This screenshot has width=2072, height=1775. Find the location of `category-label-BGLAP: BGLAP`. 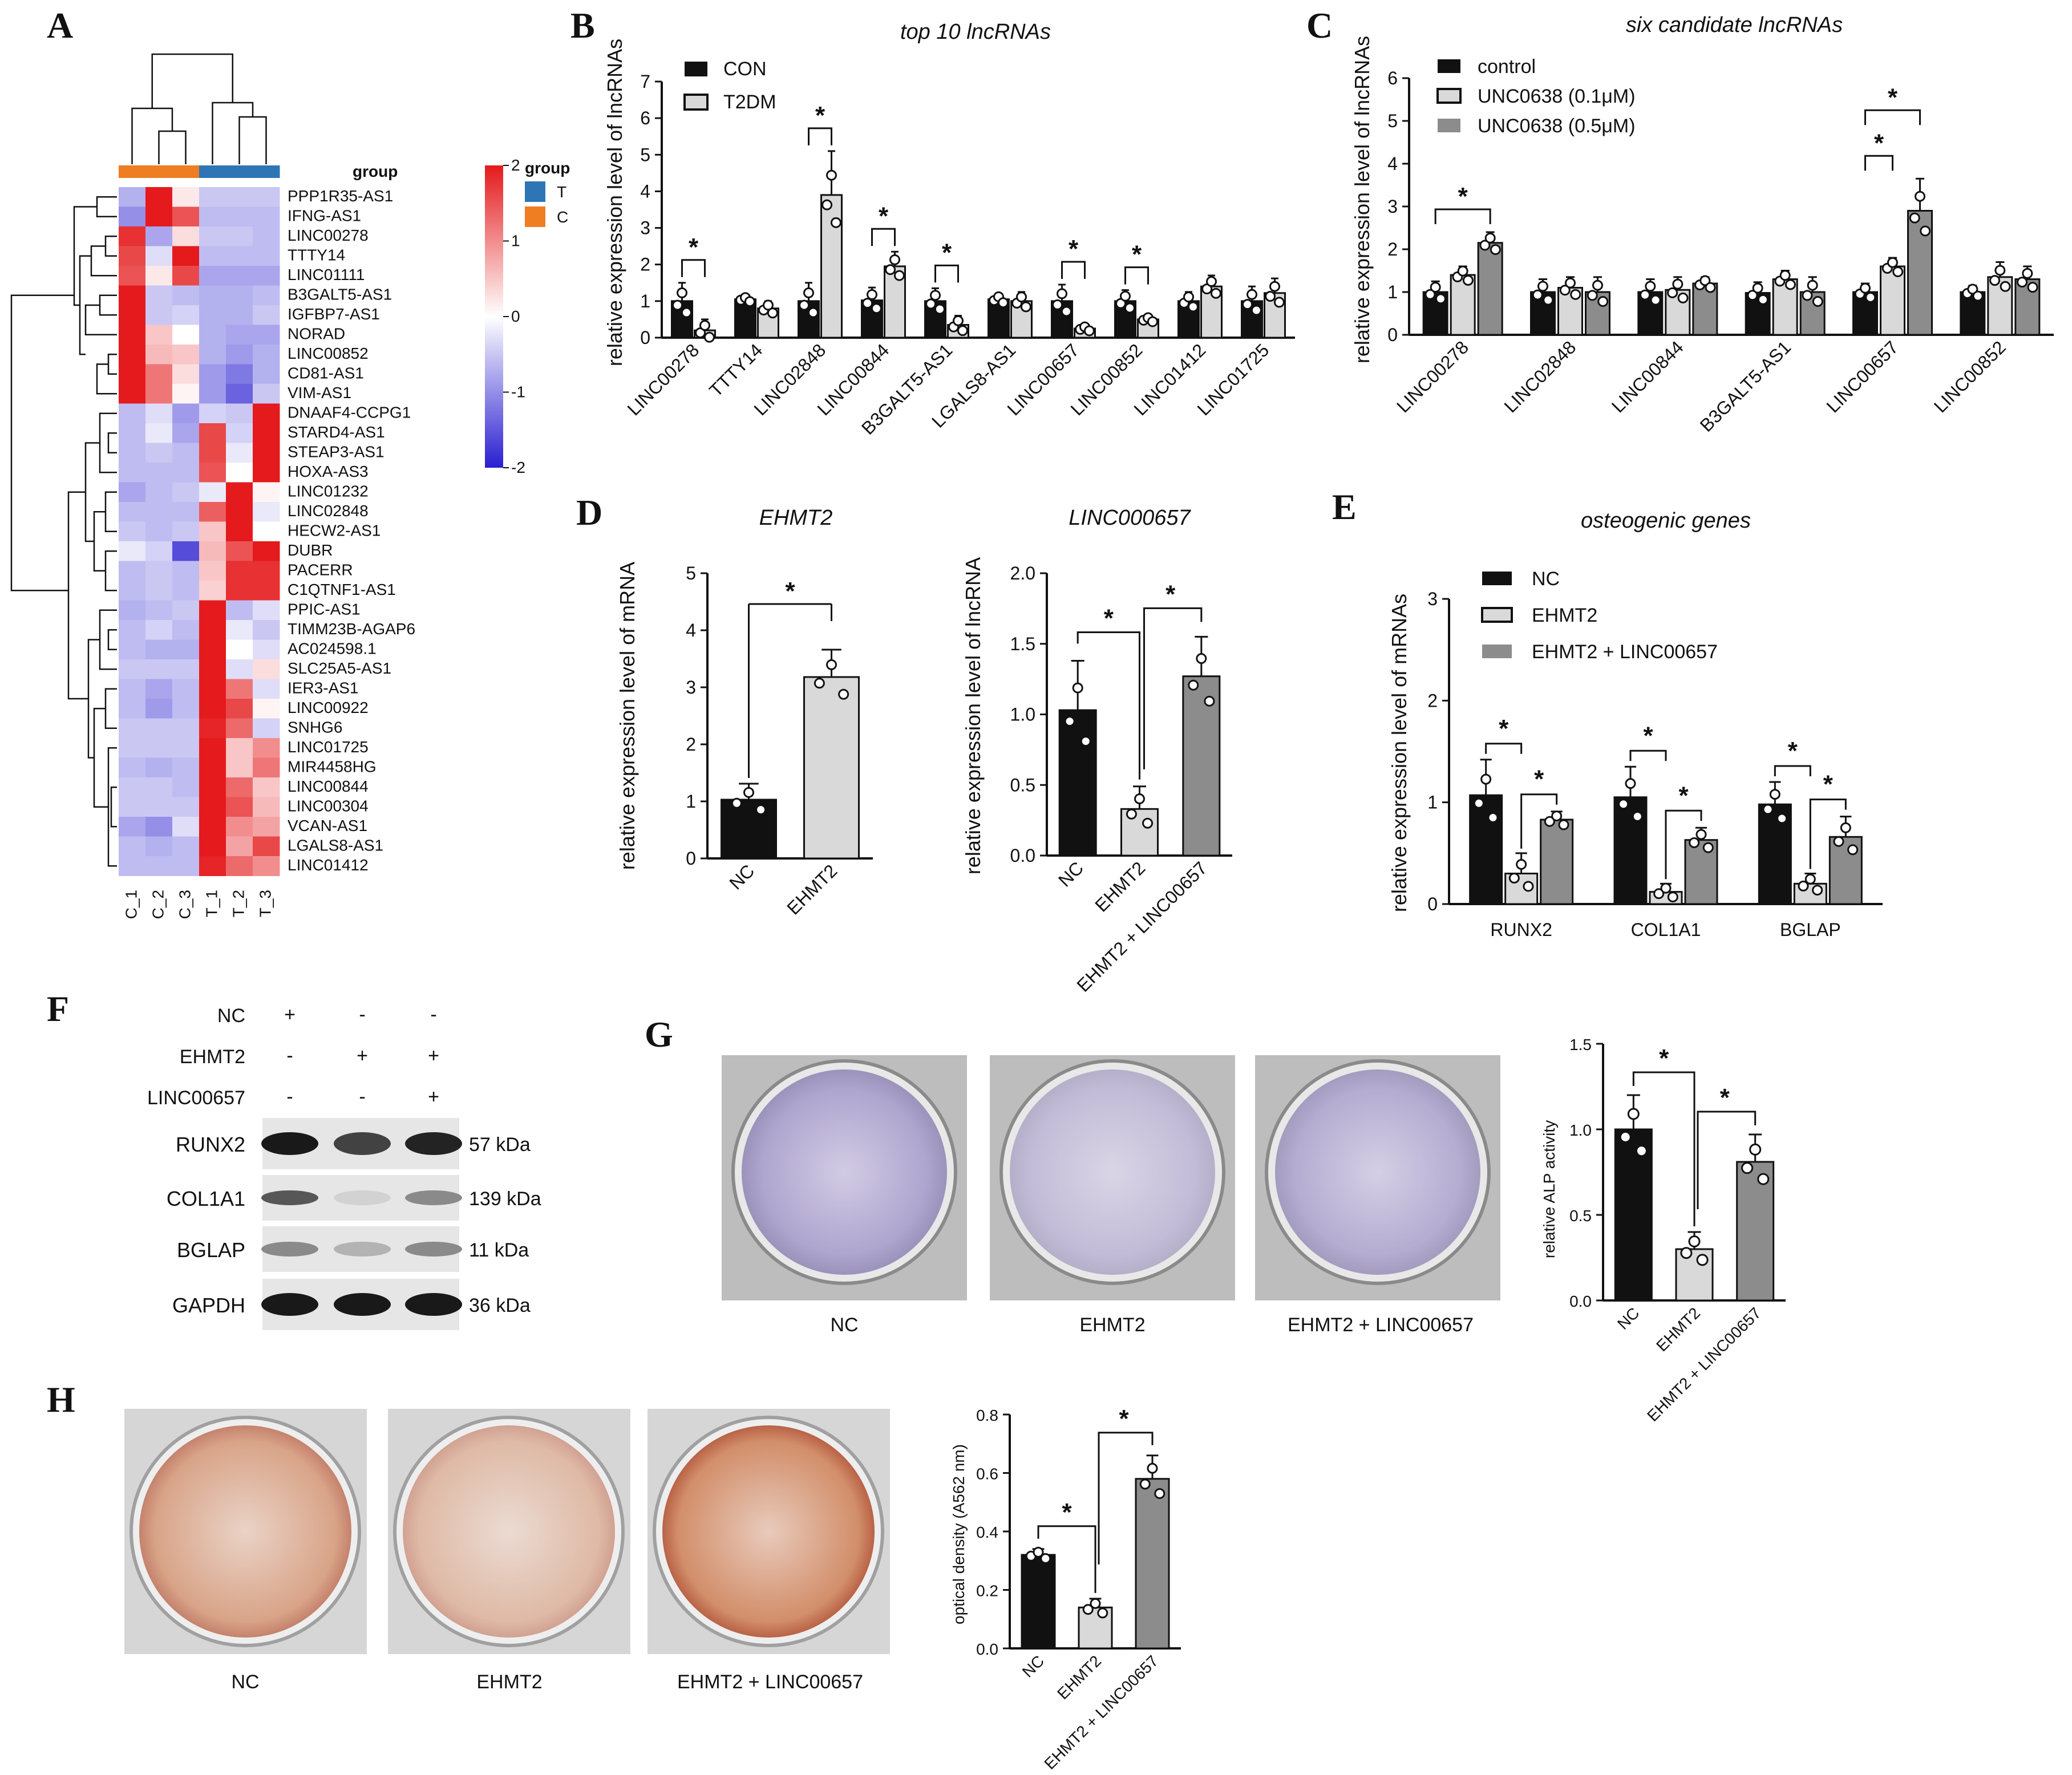

category-label-BGLAP: BGLAP is located at coordinates (1810, 930).